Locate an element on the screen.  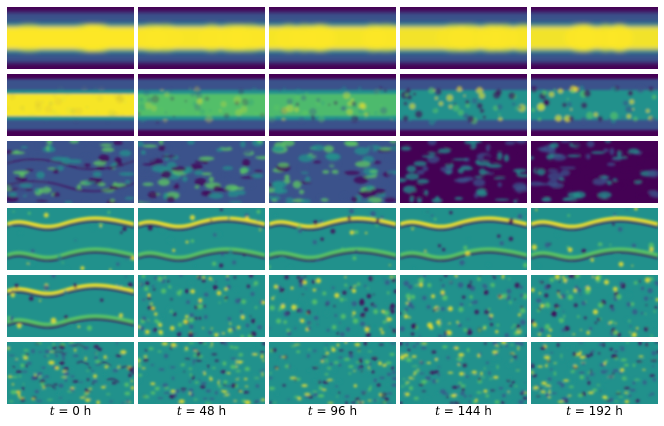
field-panel-r6-c1 is located at coordinates (70, 373).